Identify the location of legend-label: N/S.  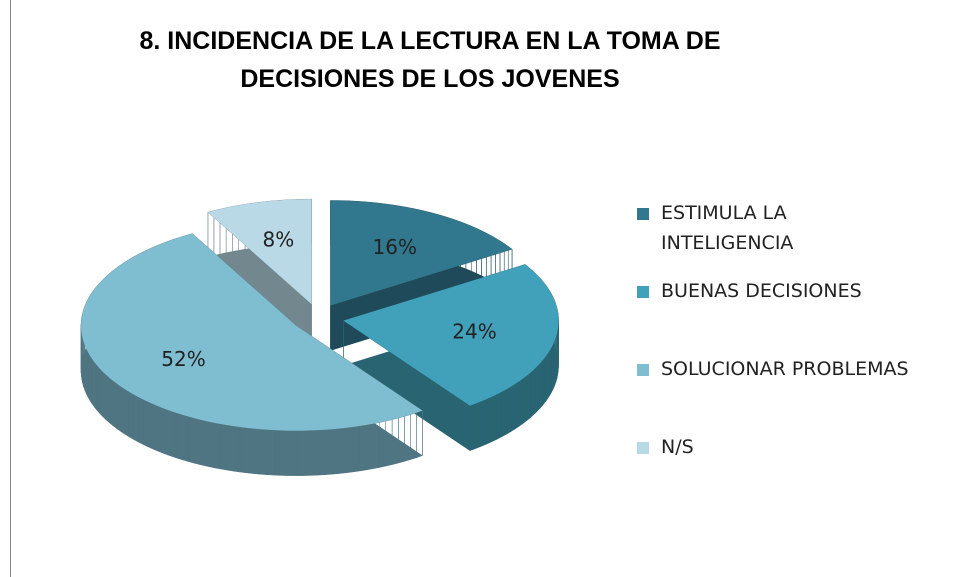
(677, 447).